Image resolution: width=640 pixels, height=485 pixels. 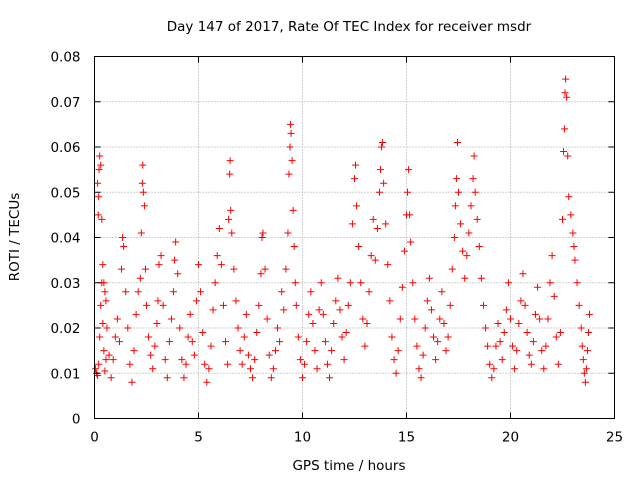 I want to click on y-tick-label: 0.01, so click(x=65, y=374).